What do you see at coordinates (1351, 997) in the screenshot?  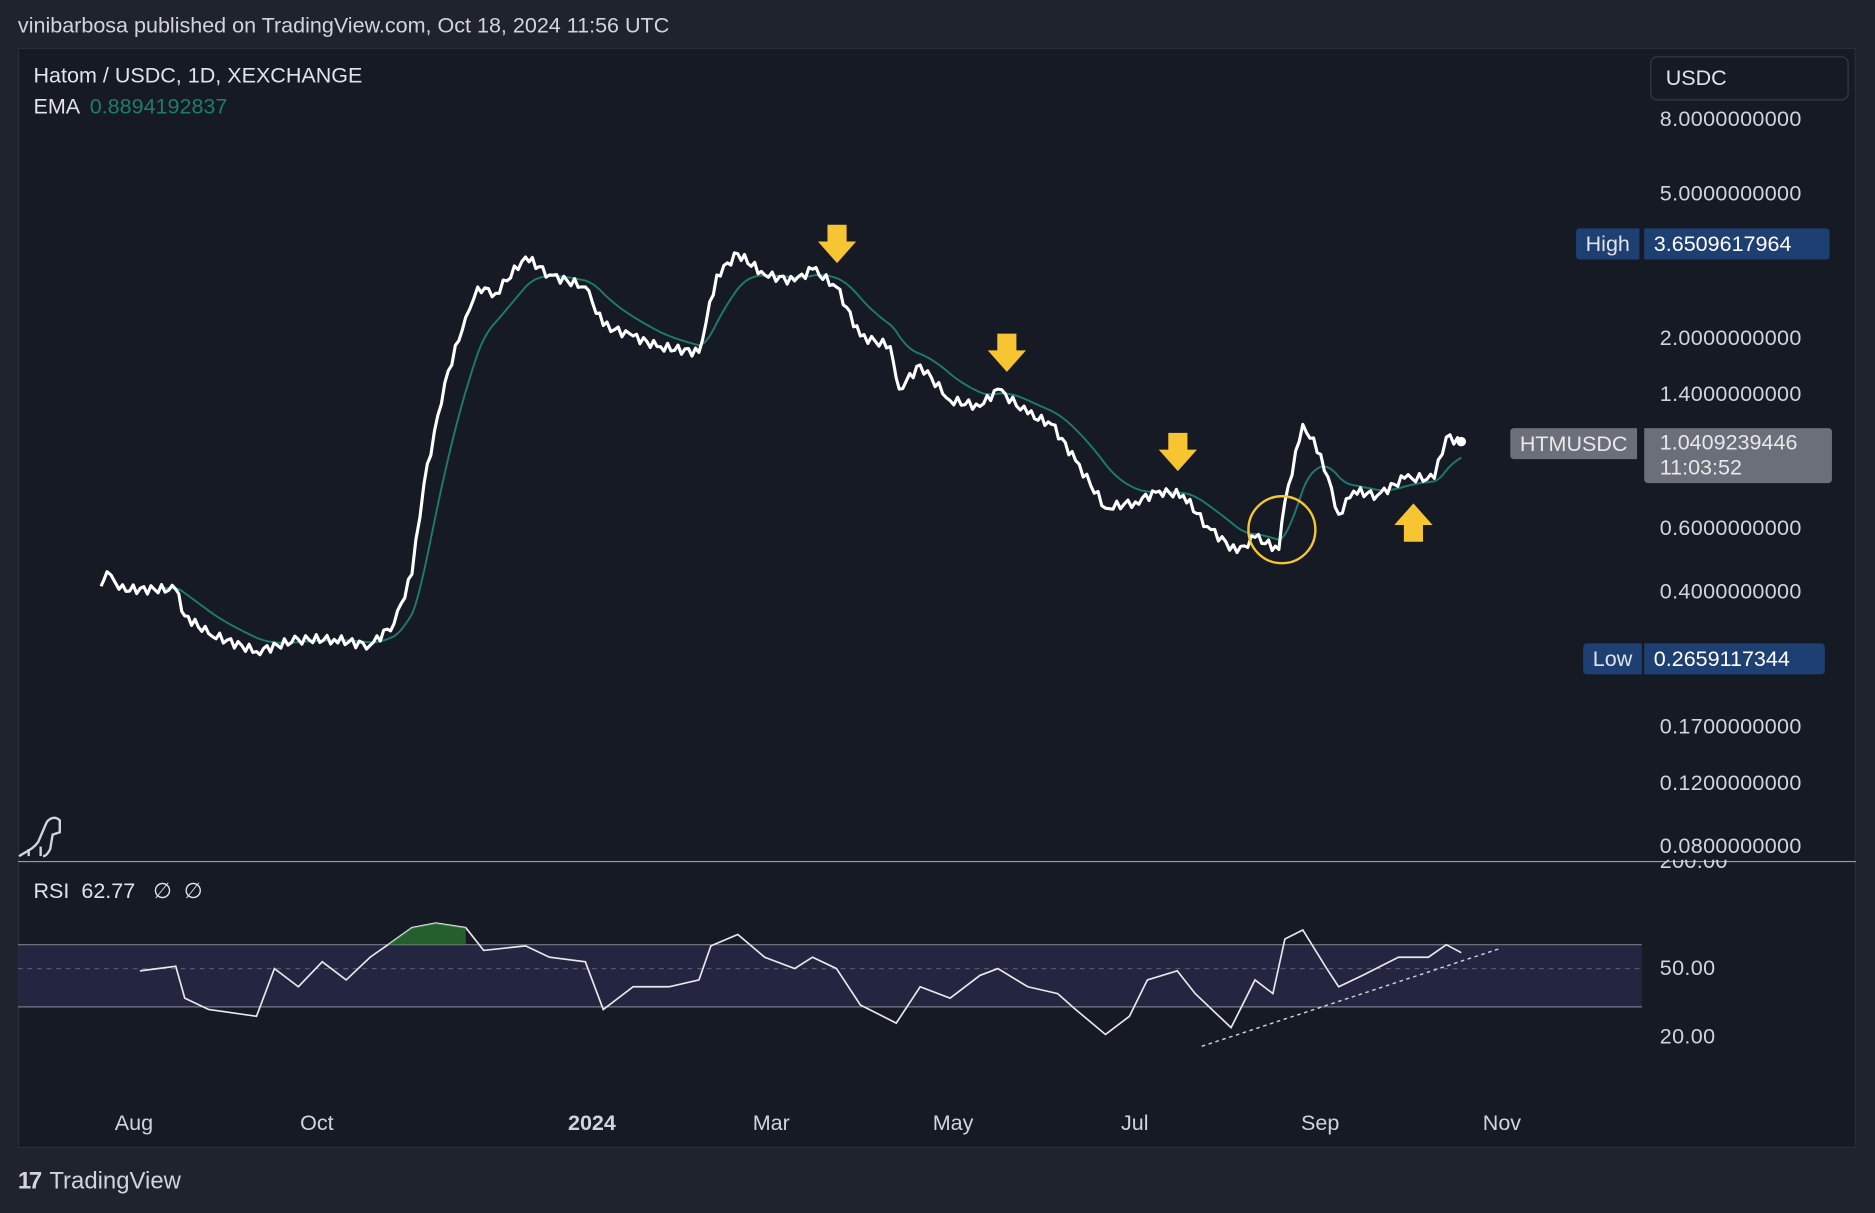 I see `rsi-trendline` at bounding box center [1351, 997].